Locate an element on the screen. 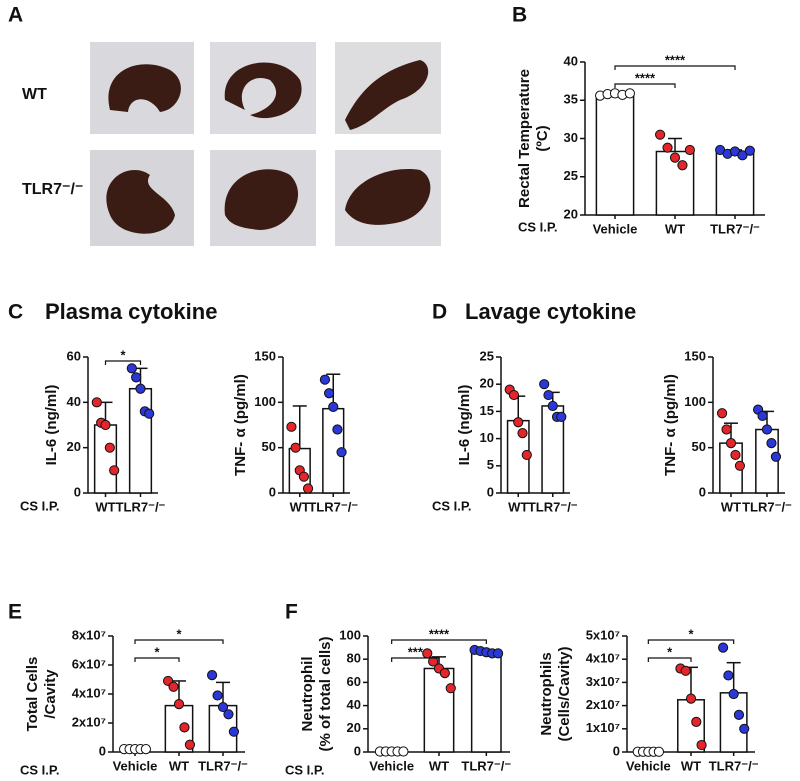 The width and height of the screenshot is (800, 781). panel-label: D is located at coordinates (439, 312).